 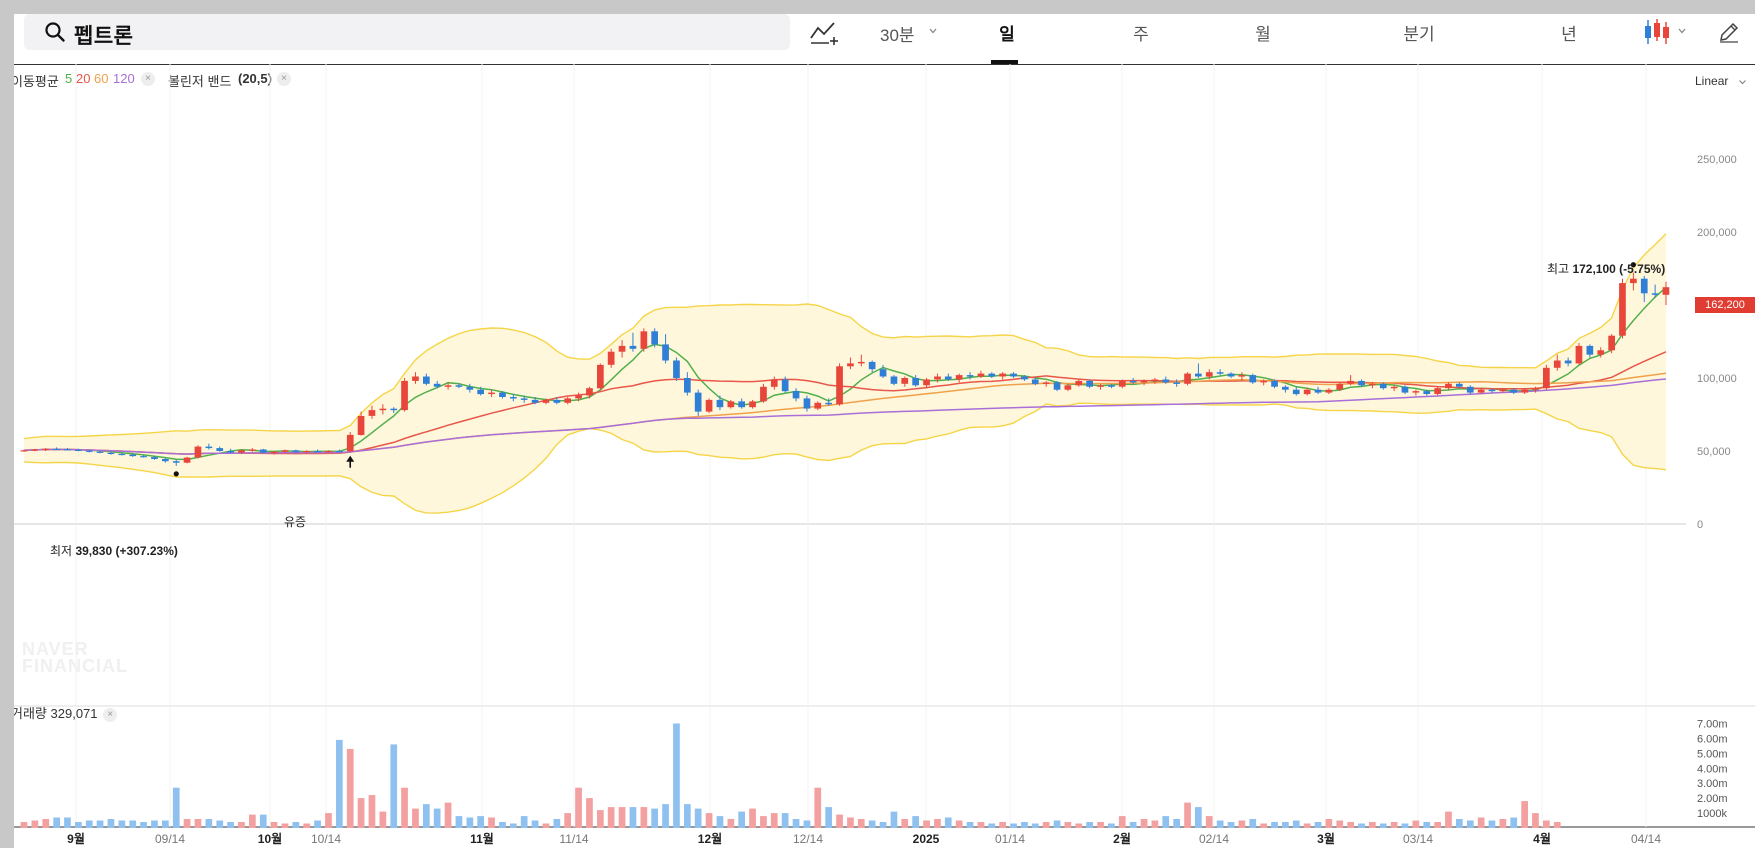 I want to click on indicator-add-icon, so click(x=825, y=32).